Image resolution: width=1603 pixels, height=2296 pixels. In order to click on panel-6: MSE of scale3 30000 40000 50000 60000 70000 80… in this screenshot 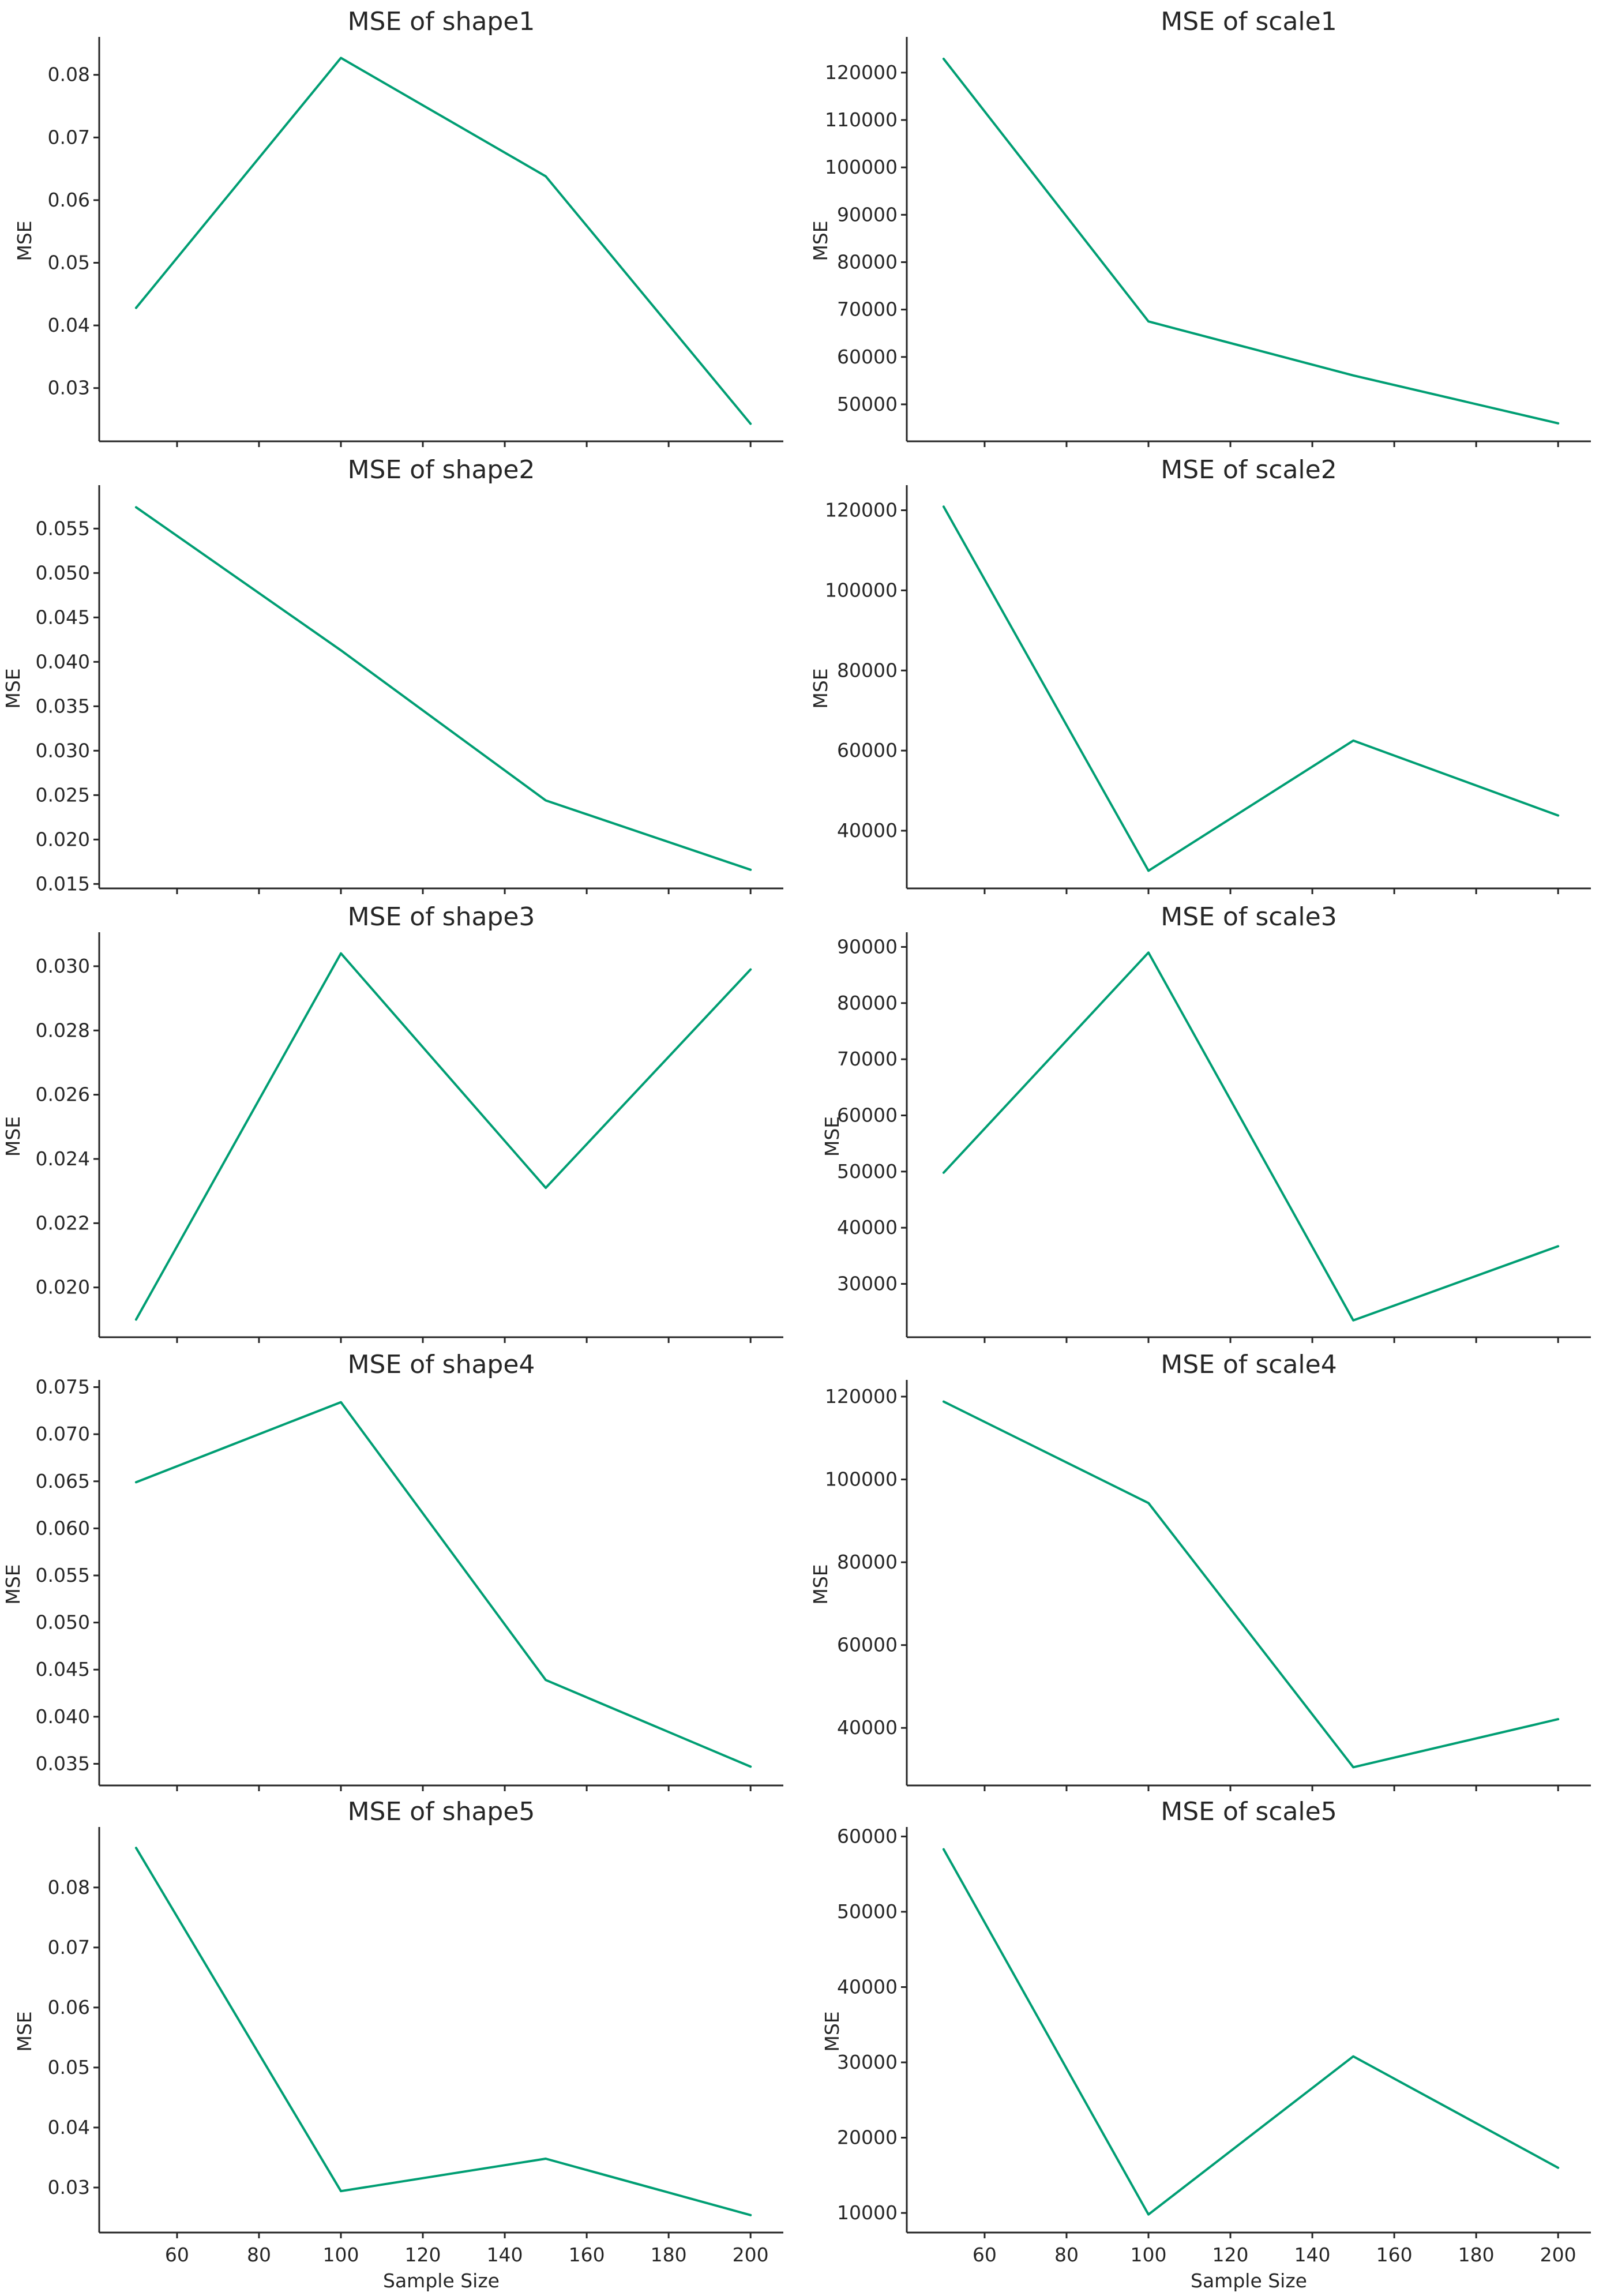, I will do `click(1206, 1123)`.